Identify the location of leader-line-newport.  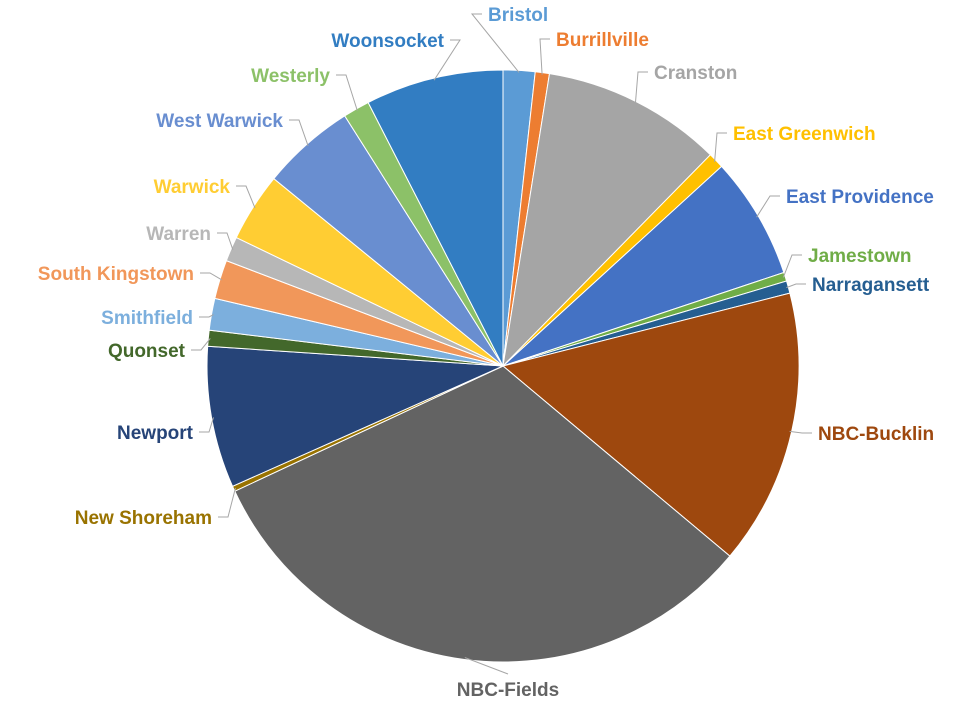
(206, 425).